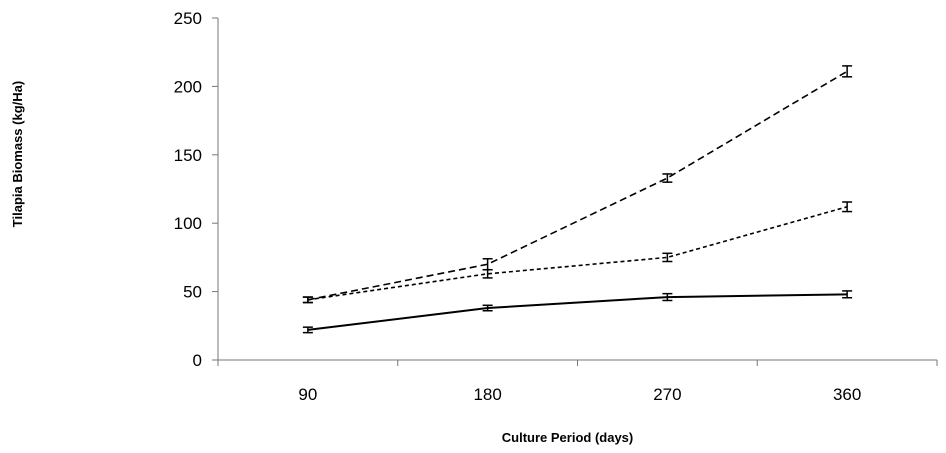 This screenshot has width=946, height=453. Describe the element at coordinates (487, 394) in the screenshot. I see `x-tick-label: 180` at that location.